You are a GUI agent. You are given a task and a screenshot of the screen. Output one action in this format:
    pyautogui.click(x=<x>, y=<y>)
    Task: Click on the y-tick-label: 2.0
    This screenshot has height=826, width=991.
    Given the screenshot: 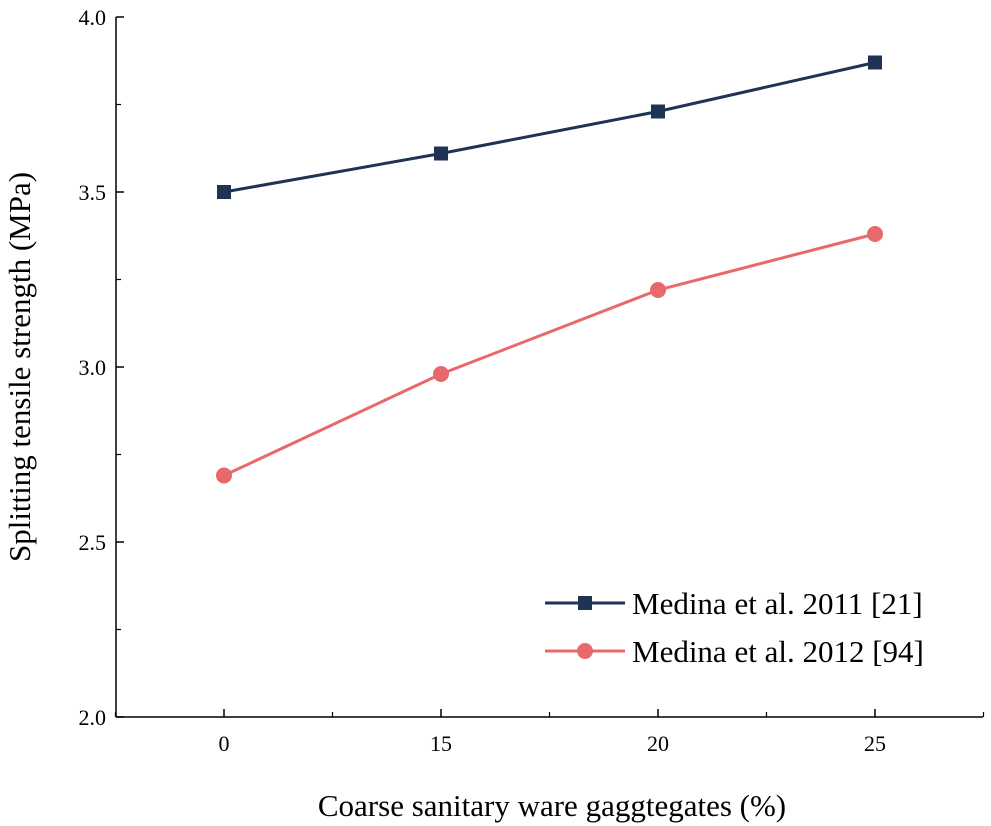 What is the action you would take?
    pyautogui.click(x=93, y=717)
    